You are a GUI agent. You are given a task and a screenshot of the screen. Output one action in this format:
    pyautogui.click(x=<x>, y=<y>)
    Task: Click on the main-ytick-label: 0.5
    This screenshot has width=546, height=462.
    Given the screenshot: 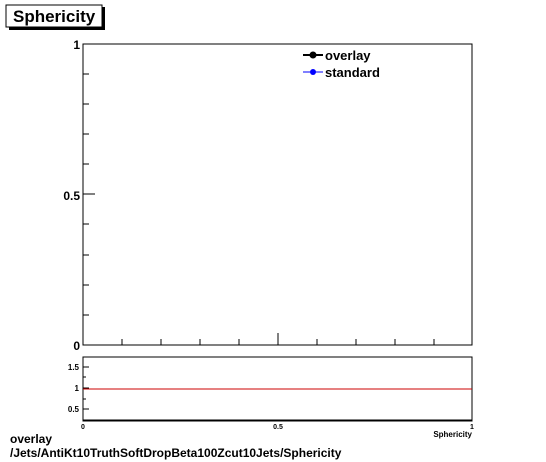 What is the action you would take?
    pyautogui.click(x=71, y=196)
    